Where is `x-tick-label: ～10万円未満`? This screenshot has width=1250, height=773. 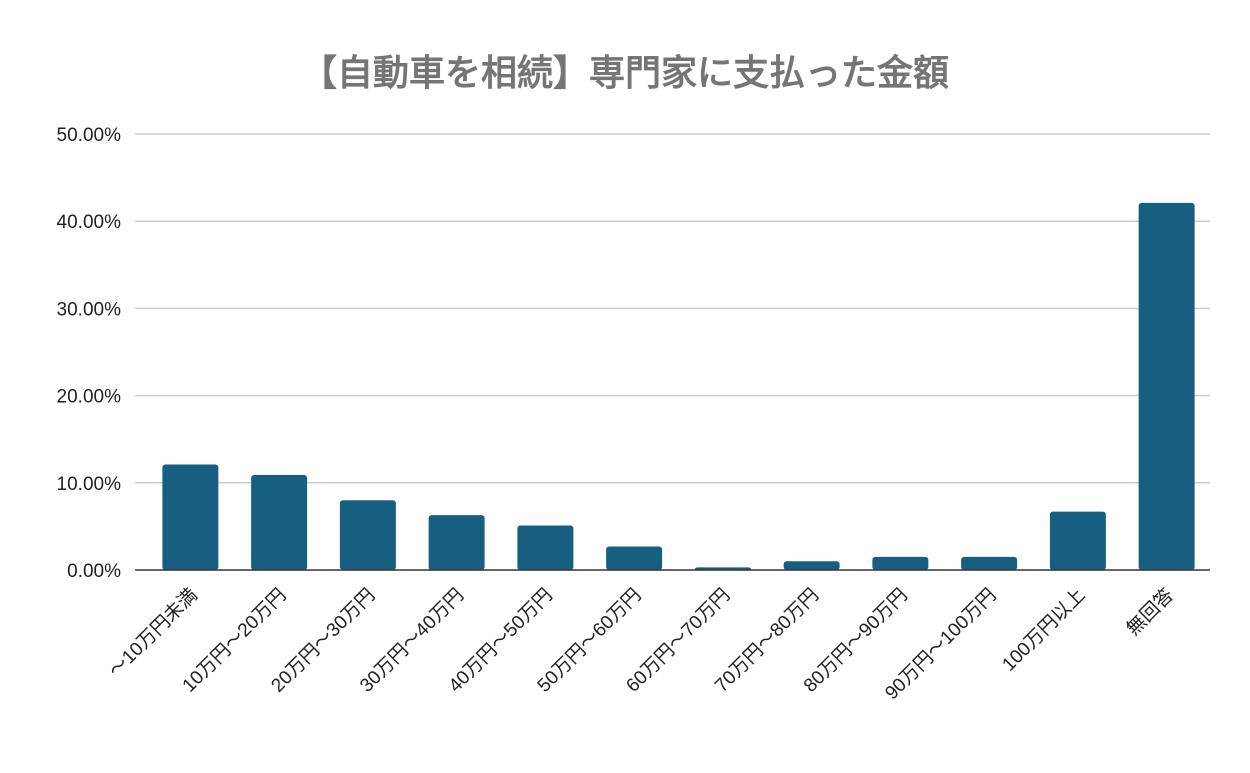 x-tick-label: ～10万円未満 is located at coordinates (153, 633).